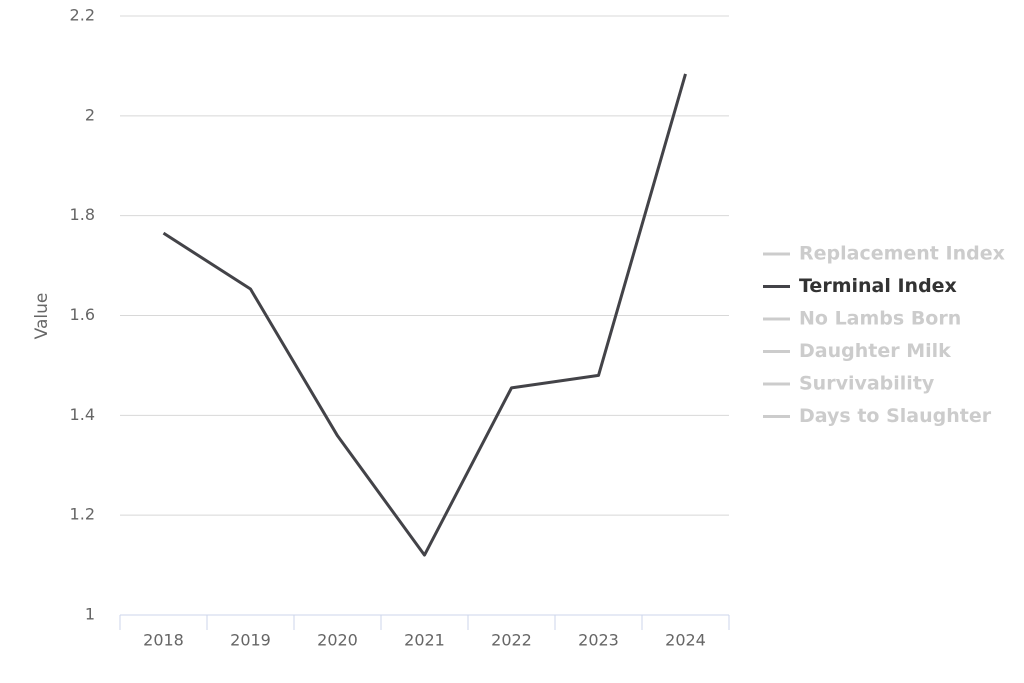  What do you see at coordinates (163, 640) in the screenshot?
I see `x-tick-label: 2018` at bounding box center [163, 640].